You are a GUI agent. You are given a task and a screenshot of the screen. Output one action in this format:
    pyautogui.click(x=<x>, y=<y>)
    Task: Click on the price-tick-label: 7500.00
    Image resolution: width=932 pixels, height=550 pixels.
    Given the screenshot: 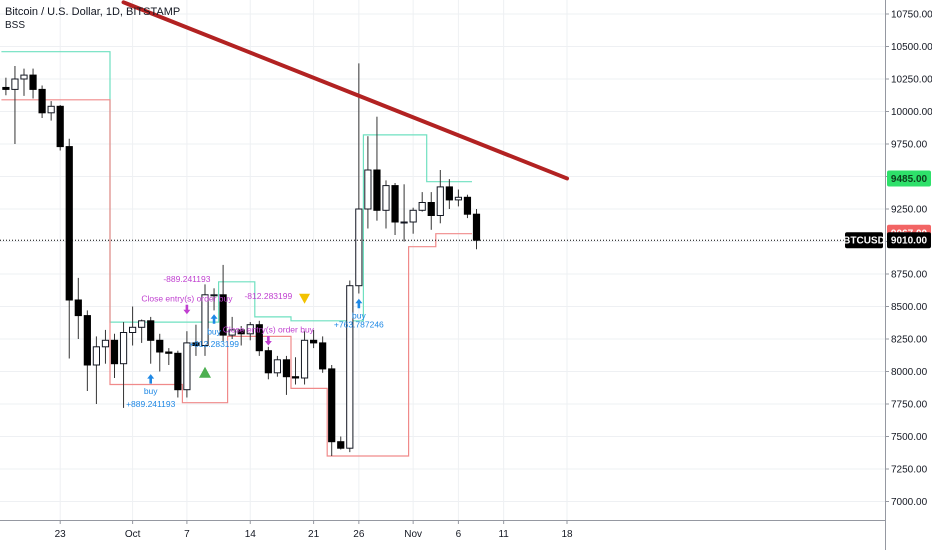 What is the action you would take?
    pyautogui.click(x=909, y=437)
    